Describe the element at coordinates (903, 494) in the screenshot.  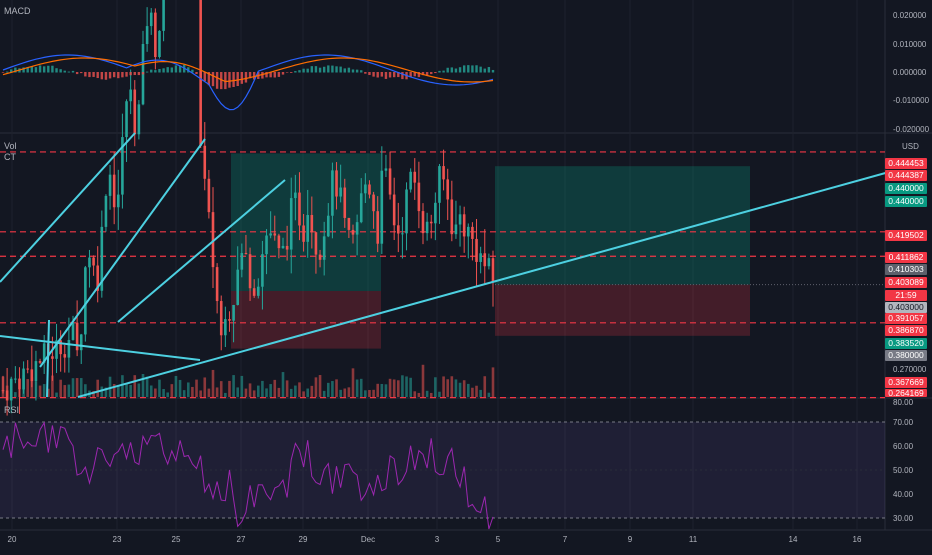
I see `rsi-tick-4: 40.00` at that location.